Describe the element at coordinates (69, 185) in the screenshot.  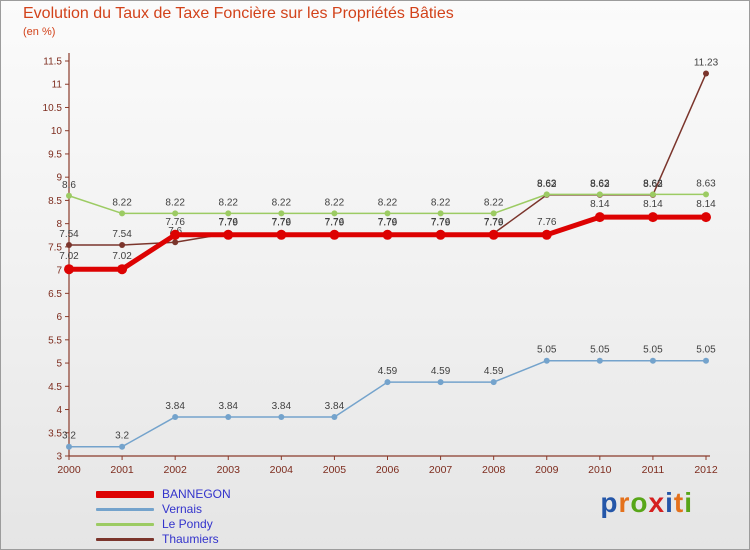
I see `data-label: 8.6` at that location.